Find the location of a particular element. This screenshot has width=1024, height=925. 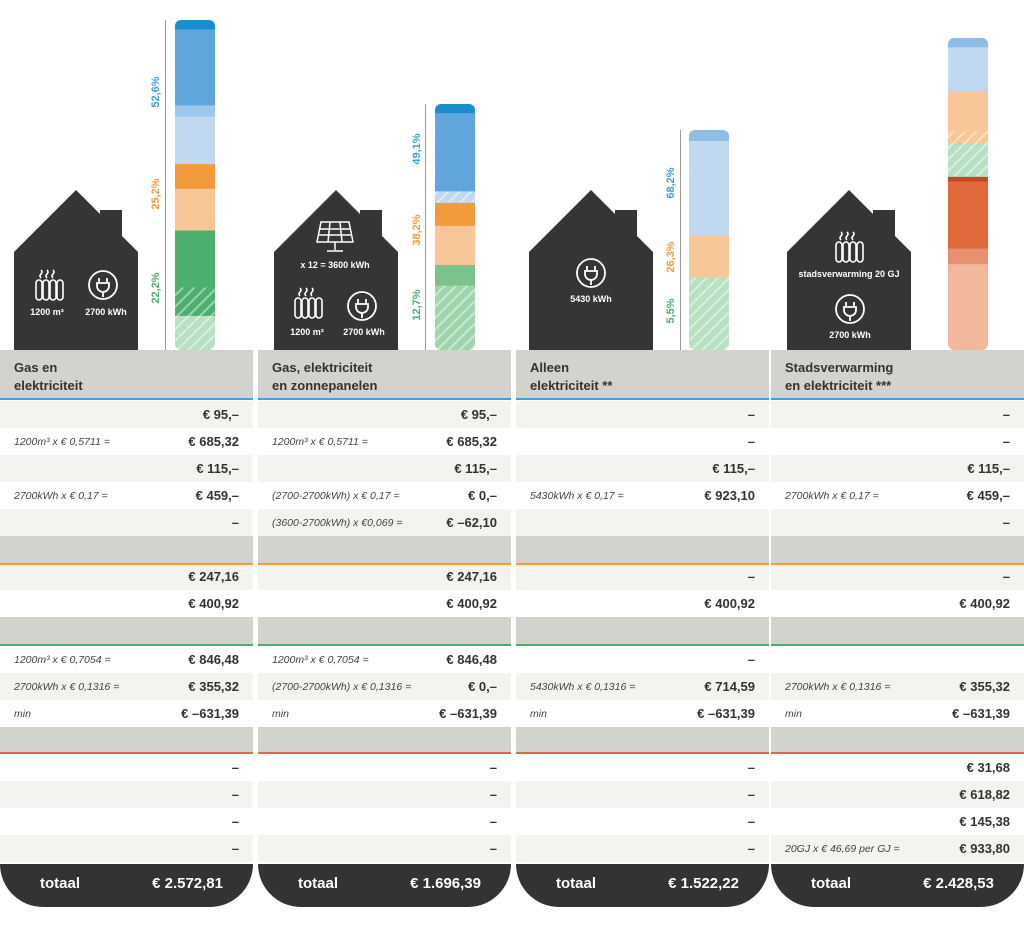

row-value: € 355,32 is located at coordinates (213, 686).